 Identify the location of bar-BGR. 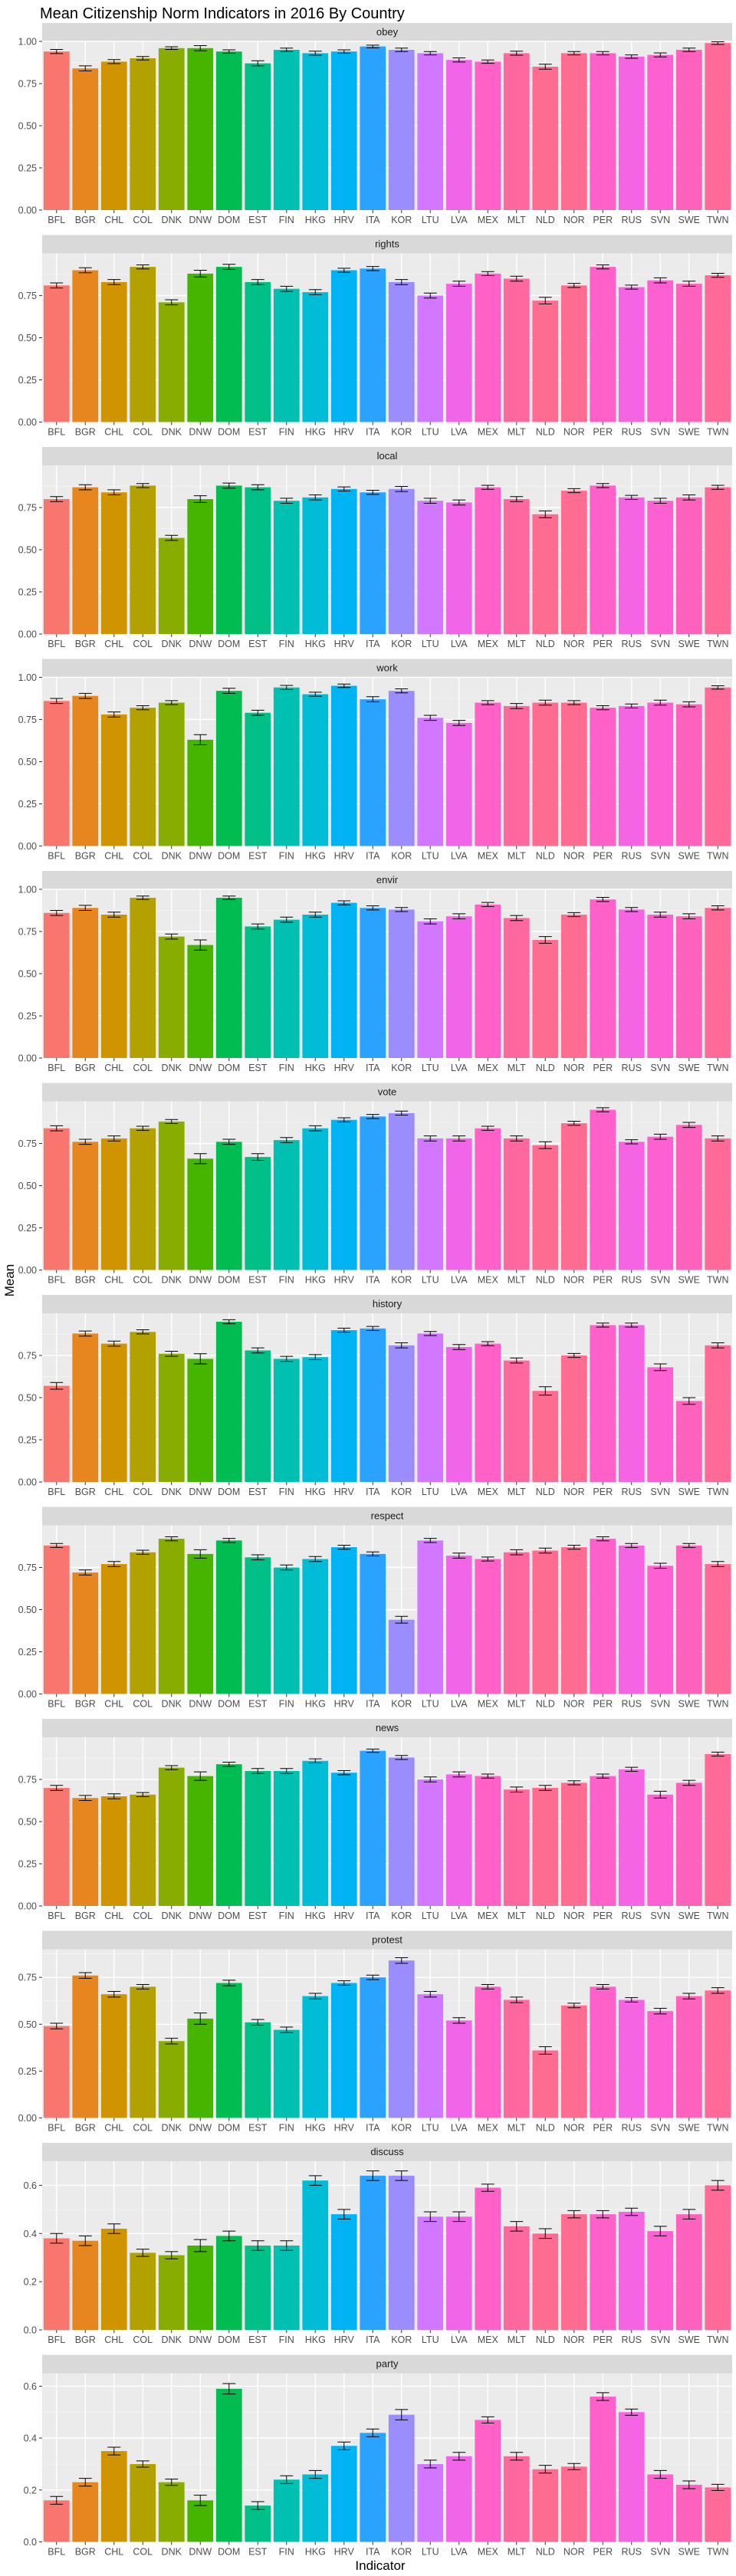
(85, 2512).